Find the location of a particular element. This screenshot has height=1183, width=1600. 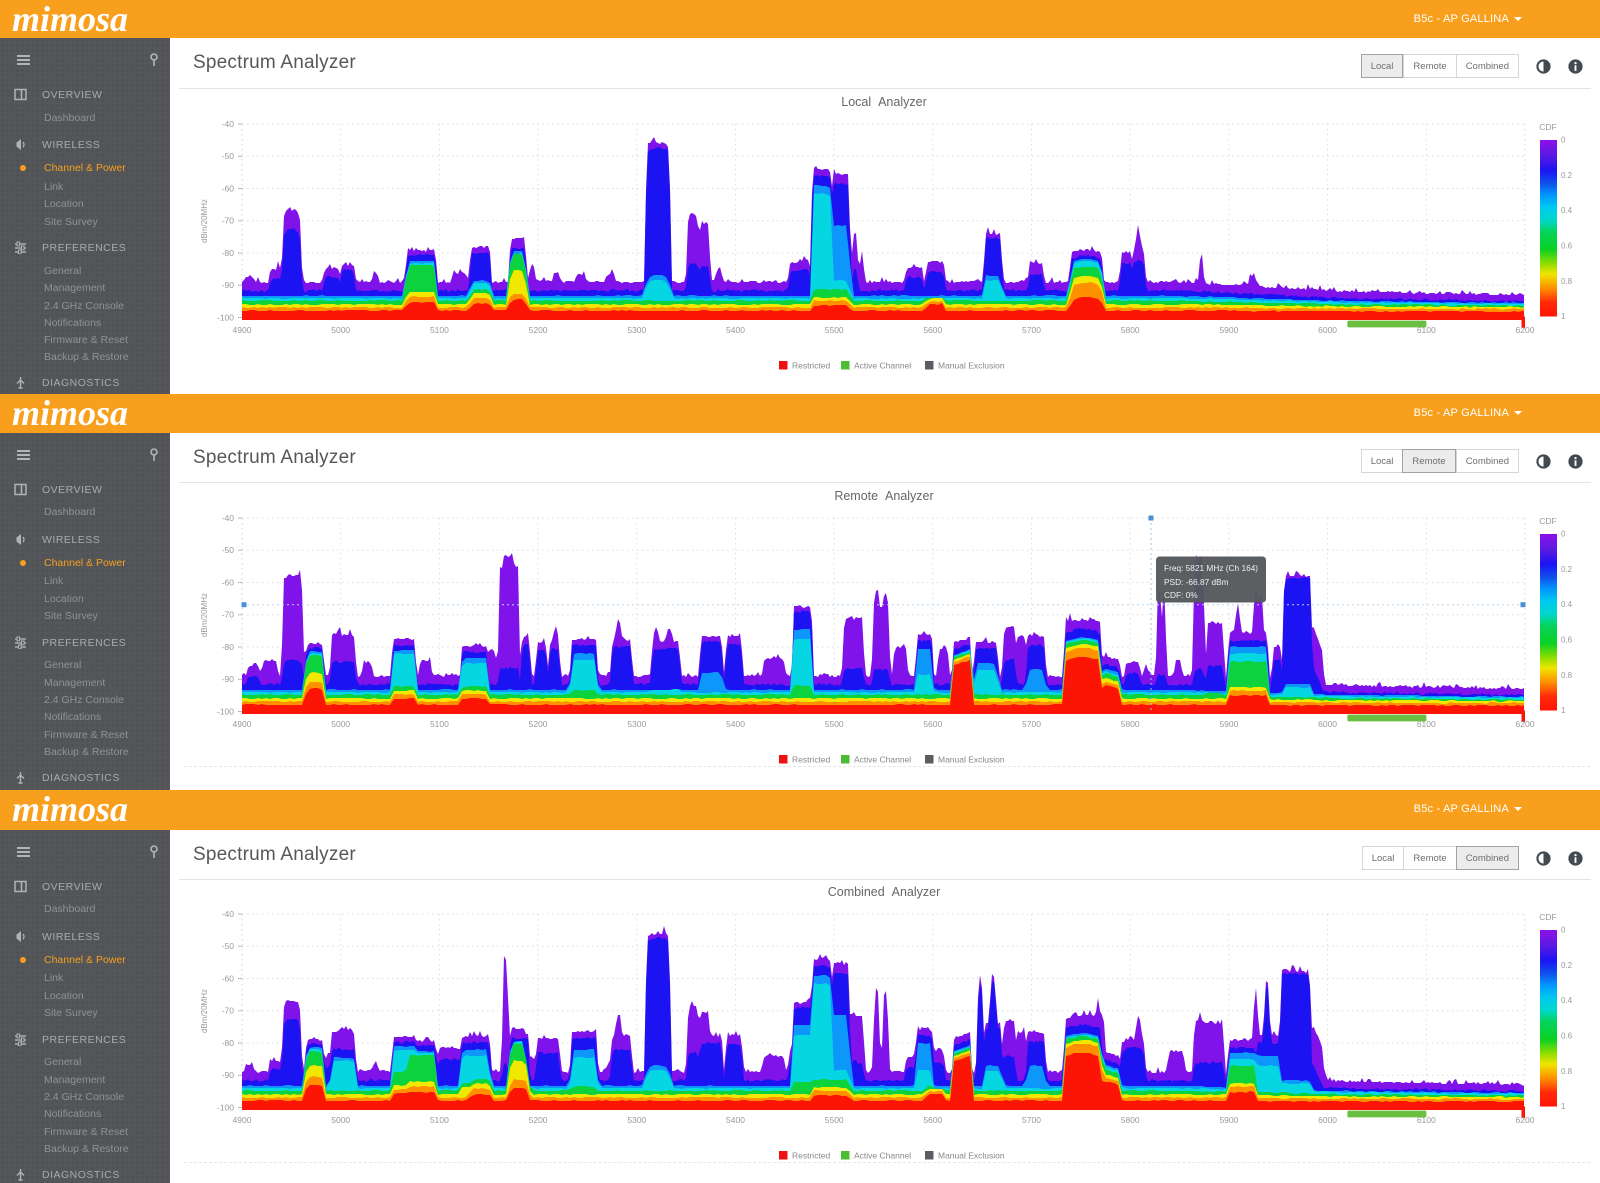

svg-text: Freq: 5821 MHz (Ch 164) is located at coordinates (1211, 568).